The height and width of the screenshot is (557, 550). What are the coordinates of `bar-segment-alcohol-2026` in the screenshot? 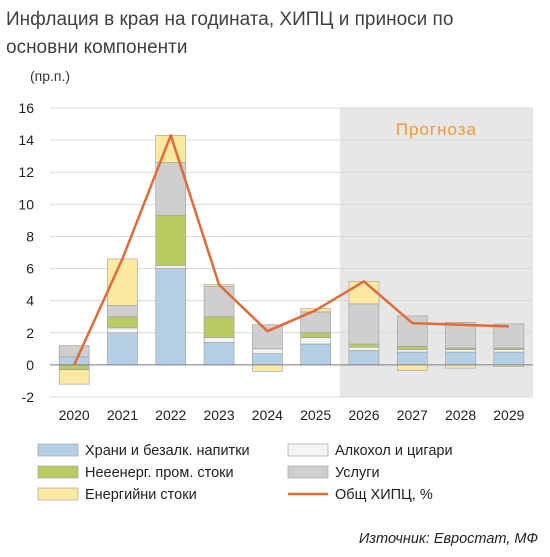 It's located at (364, 348).